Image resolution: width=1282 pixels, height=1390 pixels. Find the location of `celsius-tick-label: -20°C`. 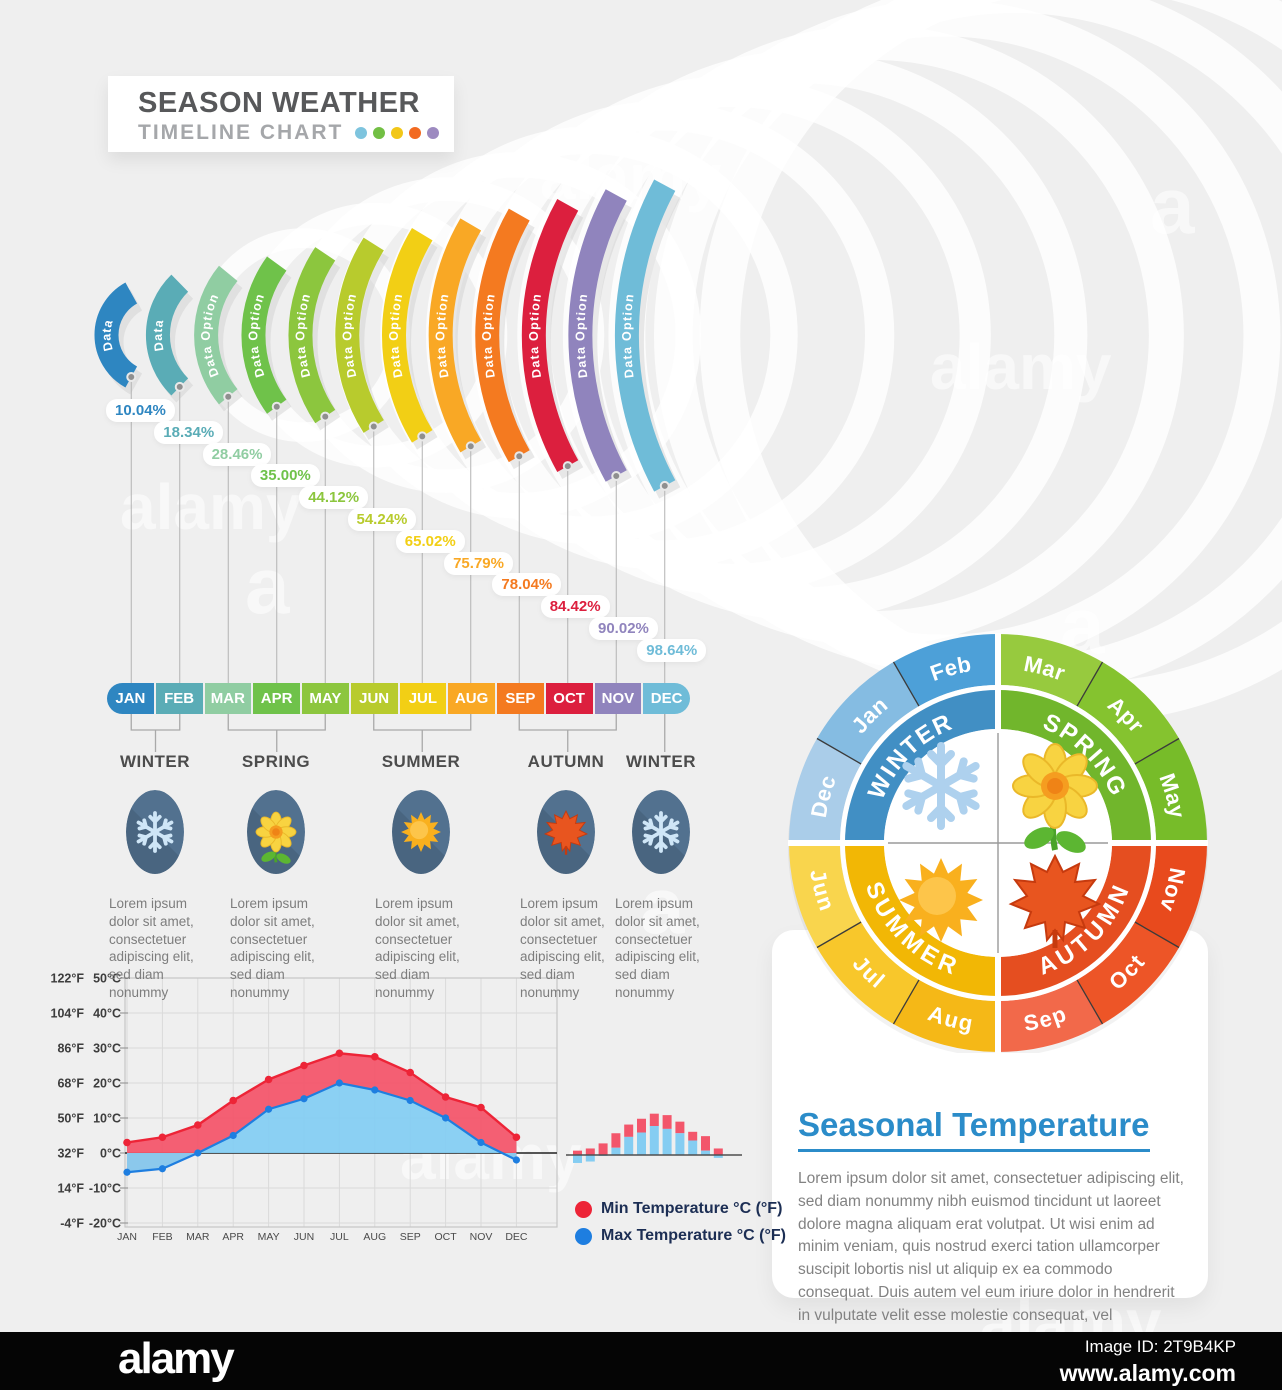

celsius-tick-label: -20°C is located at coordinates (105, 1224).